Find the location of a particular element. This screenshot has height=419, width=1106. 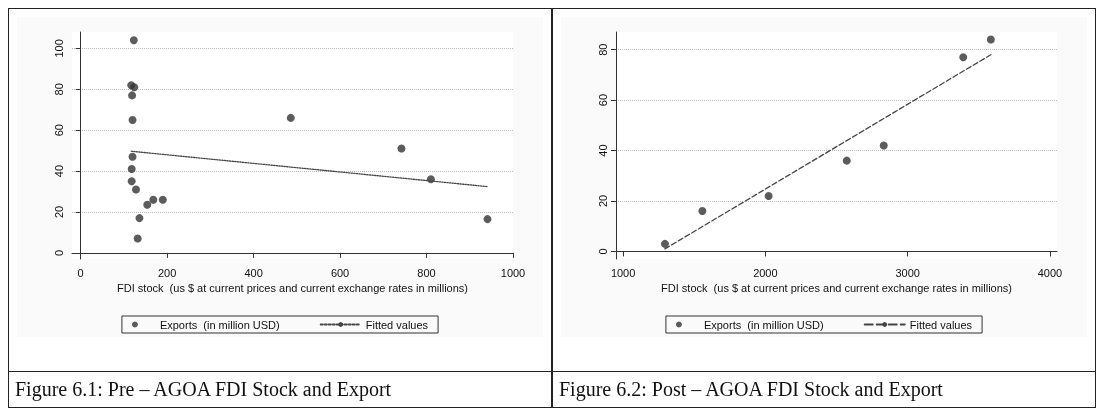

x-tick-label: 200 is located at coordinates (167, 272).